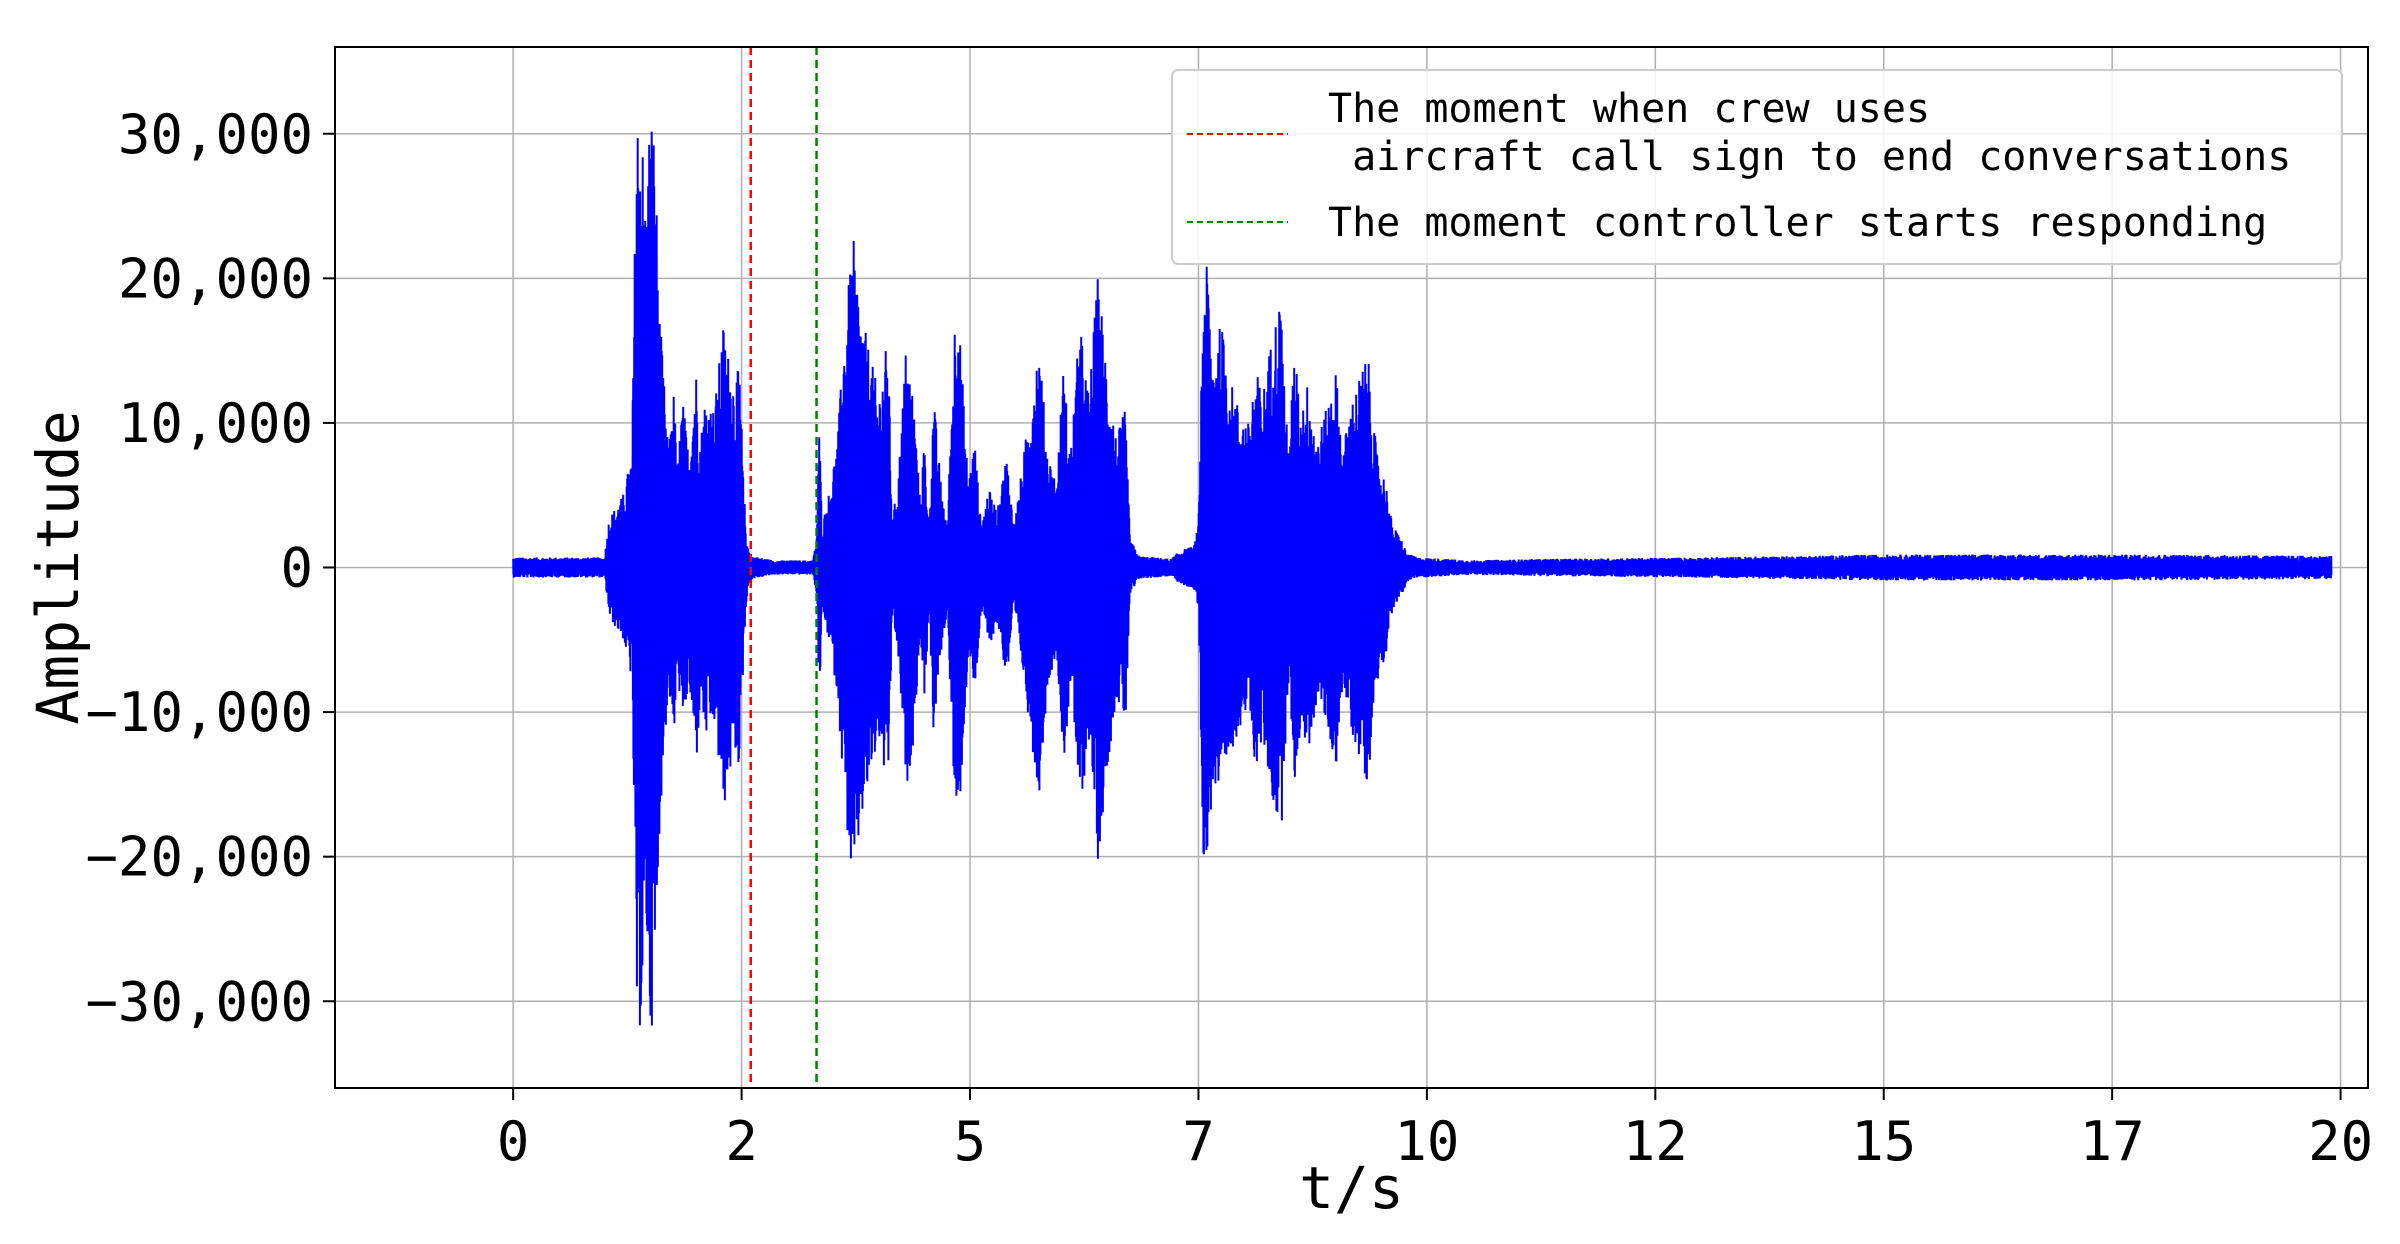  I want to click on legend-label-line: The moment when crew uses, so click(1629, 109).